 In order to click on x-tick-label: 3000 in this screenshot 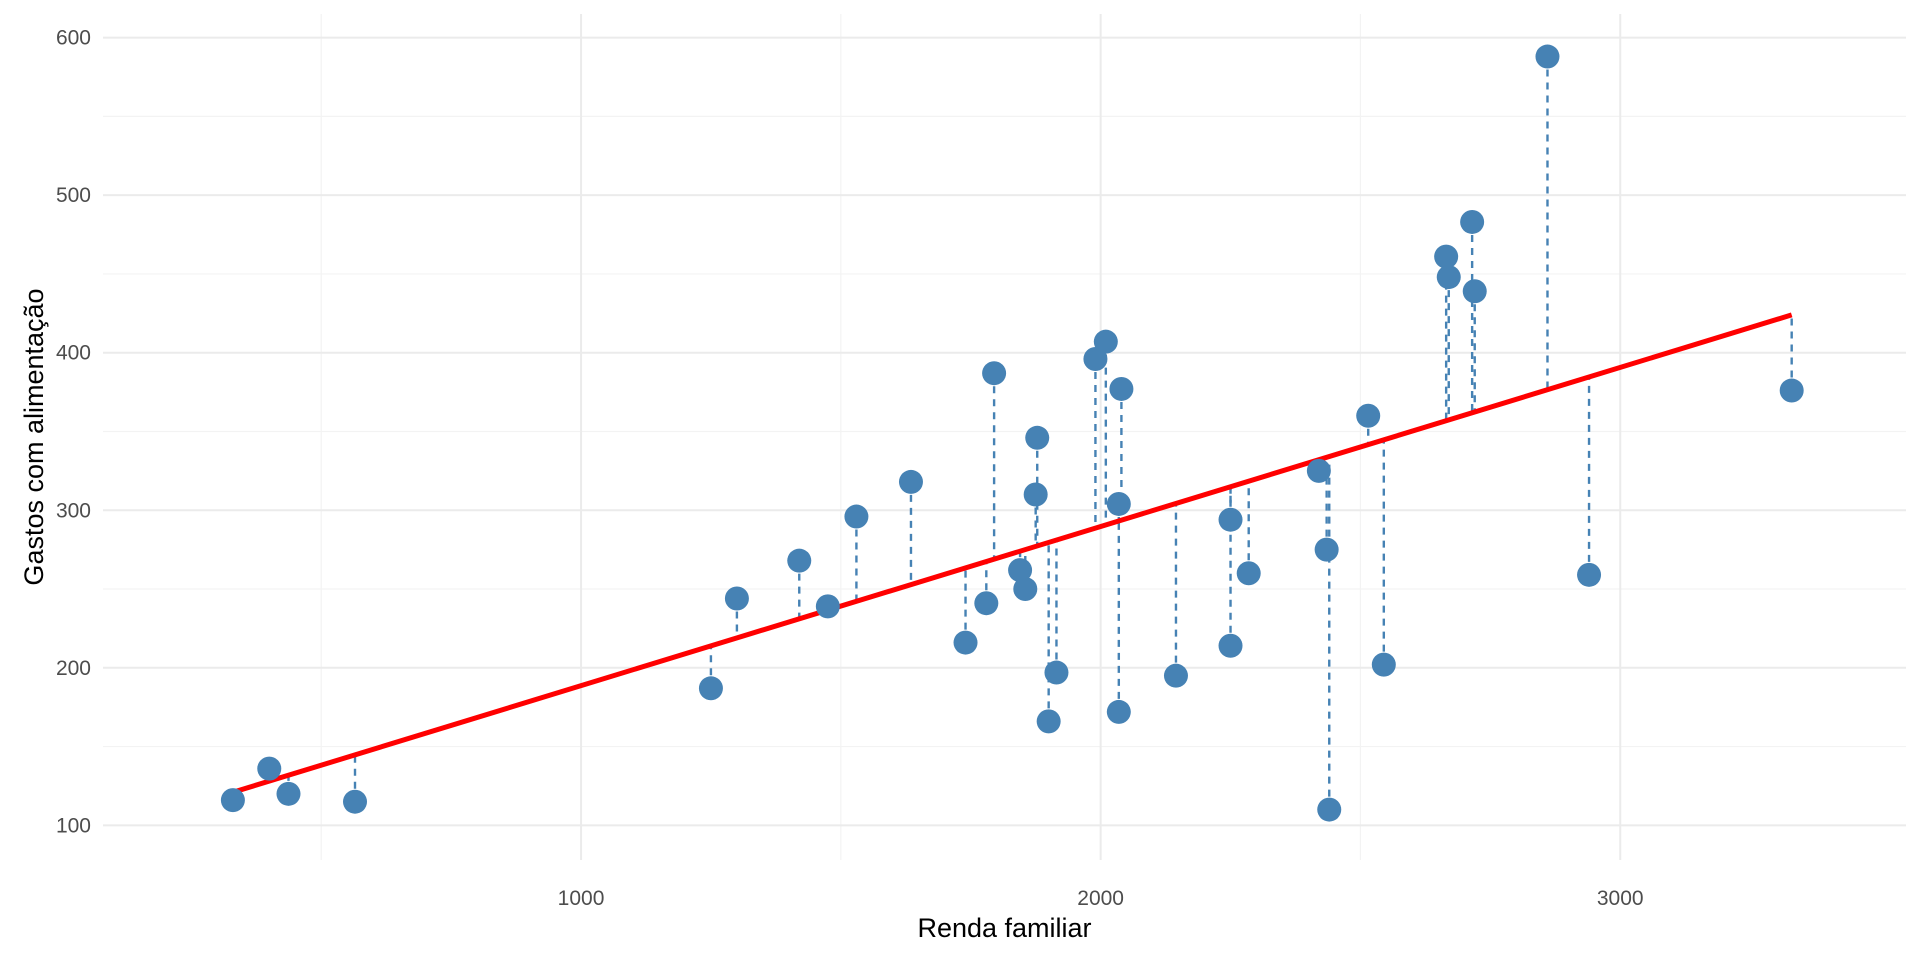, I will do `click(1620, 898)`.